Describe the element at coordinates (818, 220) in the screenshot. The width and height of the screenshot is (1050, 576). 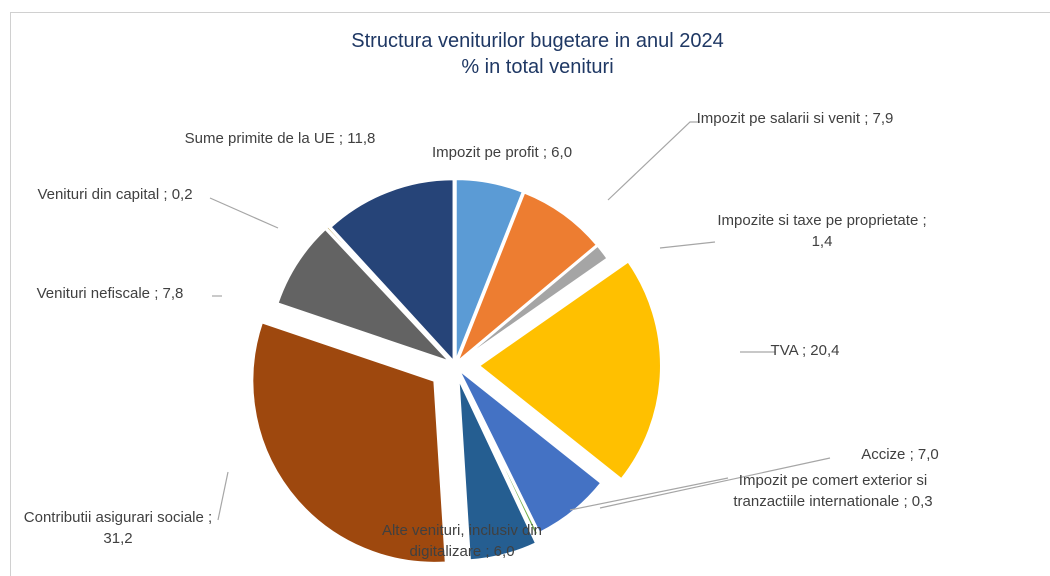
I see `category-label: Impozite si taxe pe proprietate` at that location.